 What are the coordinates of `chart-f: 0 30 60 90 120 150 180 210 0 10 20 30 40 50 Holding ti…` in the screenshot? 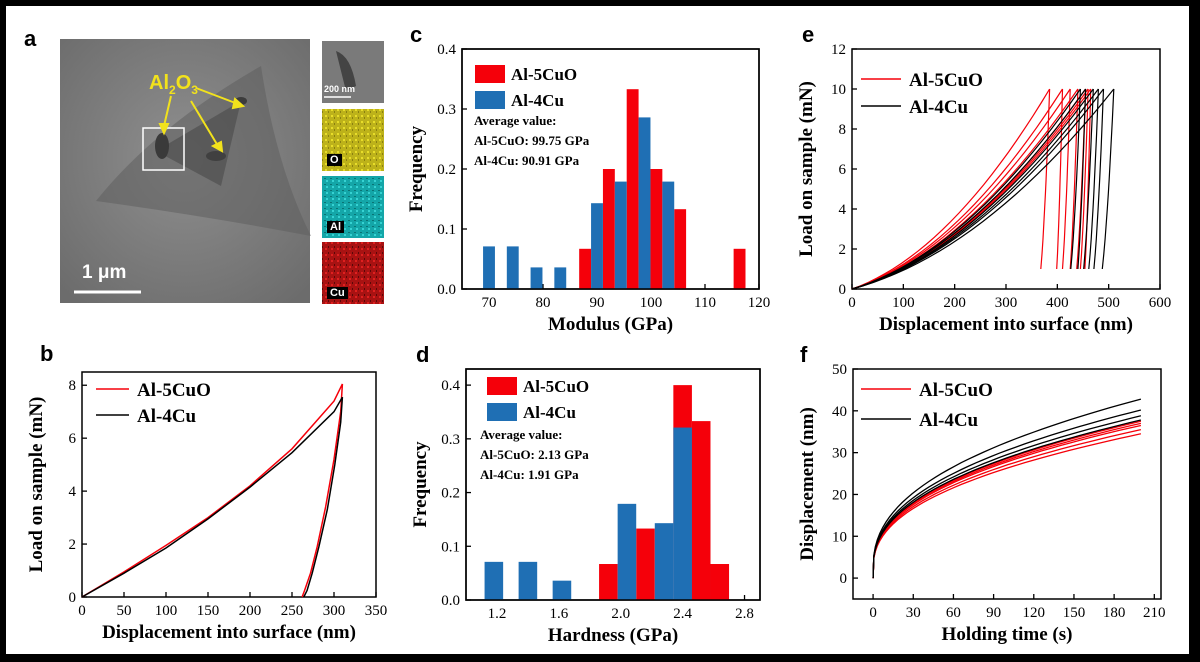 It's located at (981, 493).